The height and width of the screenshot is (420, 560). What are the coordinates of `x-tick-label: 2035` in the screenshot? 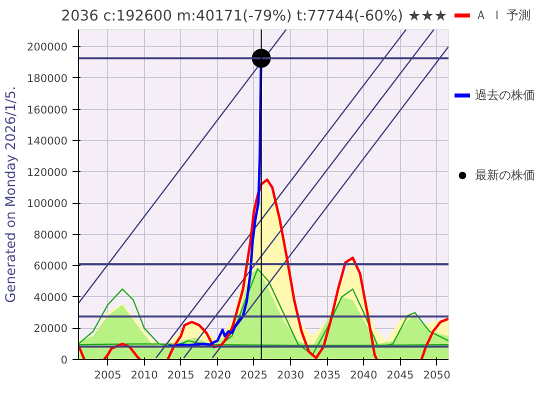 It's located at (327, 375).